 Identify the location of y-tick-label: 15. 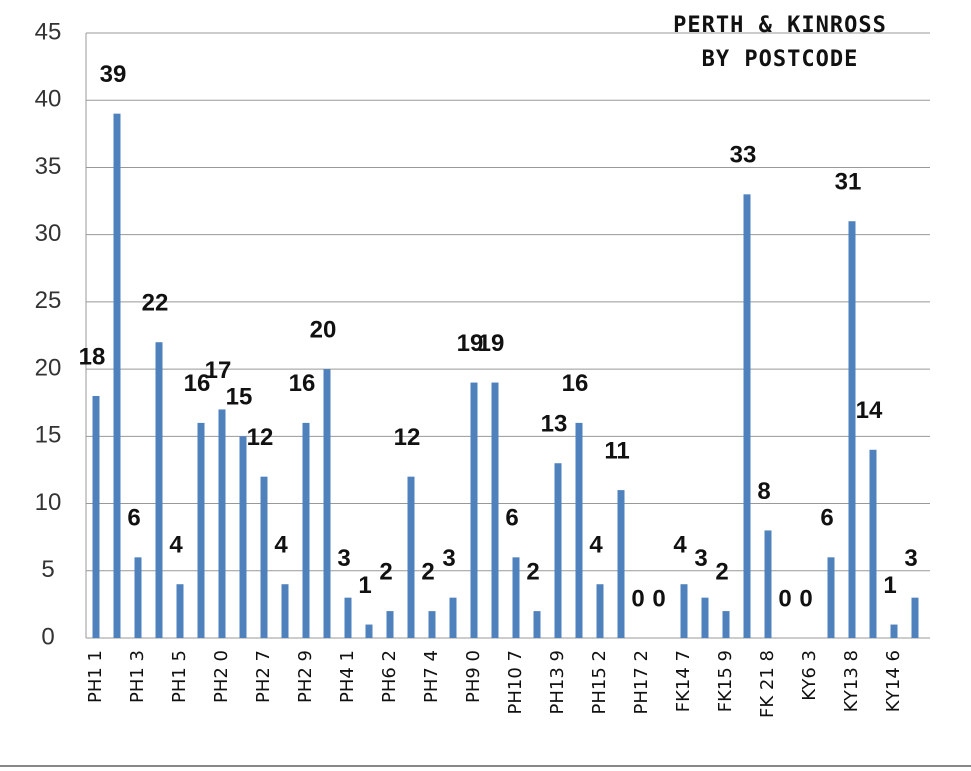
(48, 435).